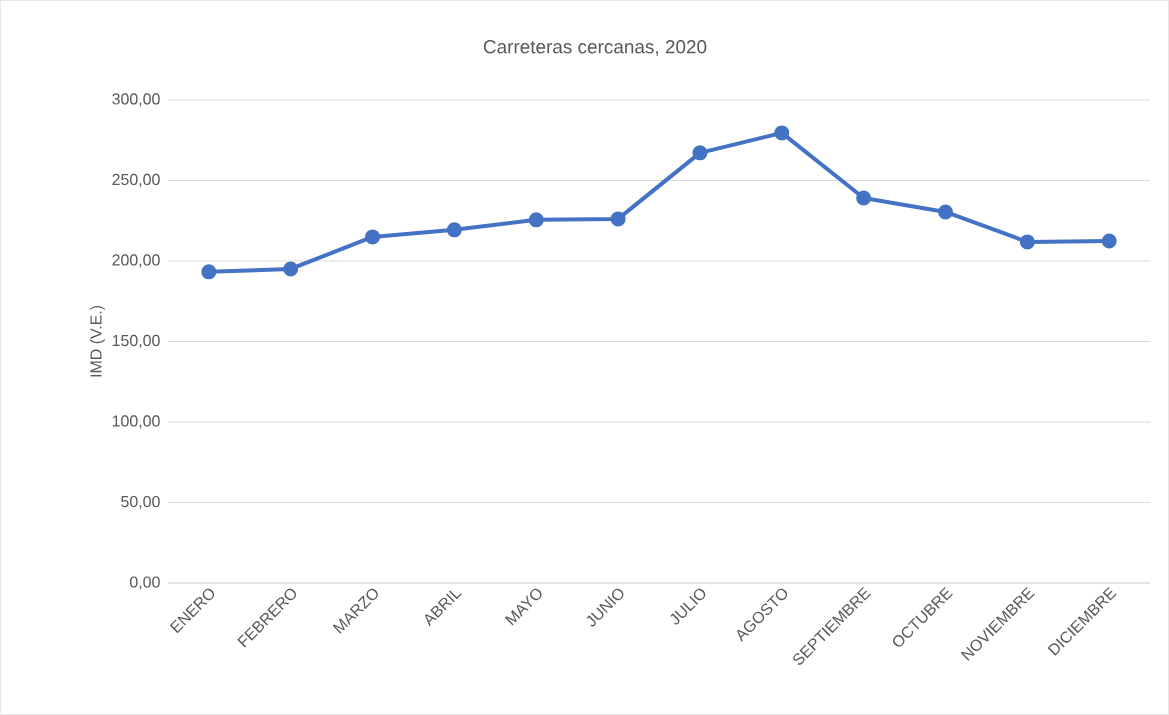 The width and height of the screenshot is (1169, 715). Describe the element at coordinates (136, 422) in the screenshot. I see `y-tick-label: 100,00` at that location.